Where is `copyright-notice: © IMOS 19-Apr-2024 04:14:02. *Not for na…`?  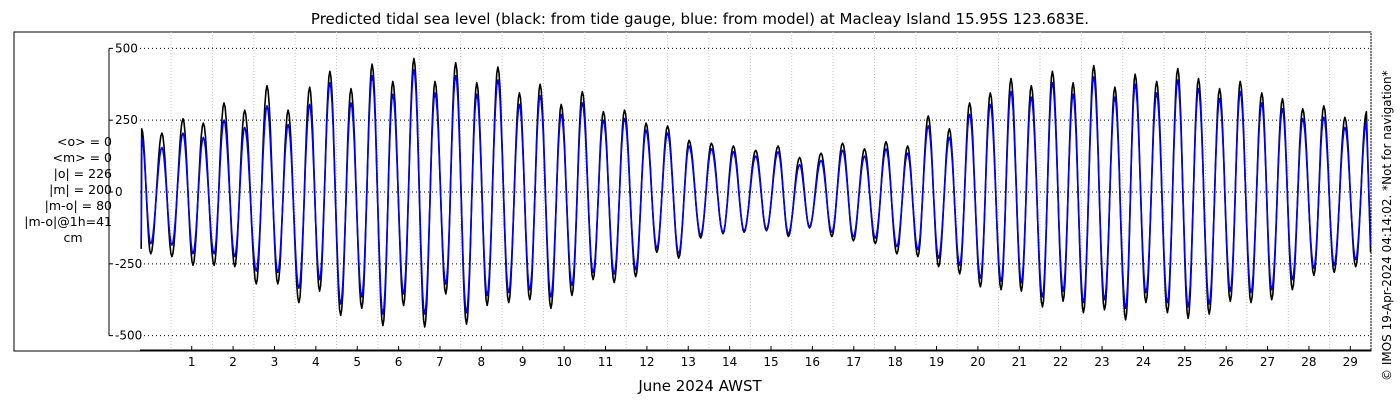
copyright-notice: © IMOS 19-Apr-2024 04:14:02. *Not for na… is located at coordinates (1387, 225).